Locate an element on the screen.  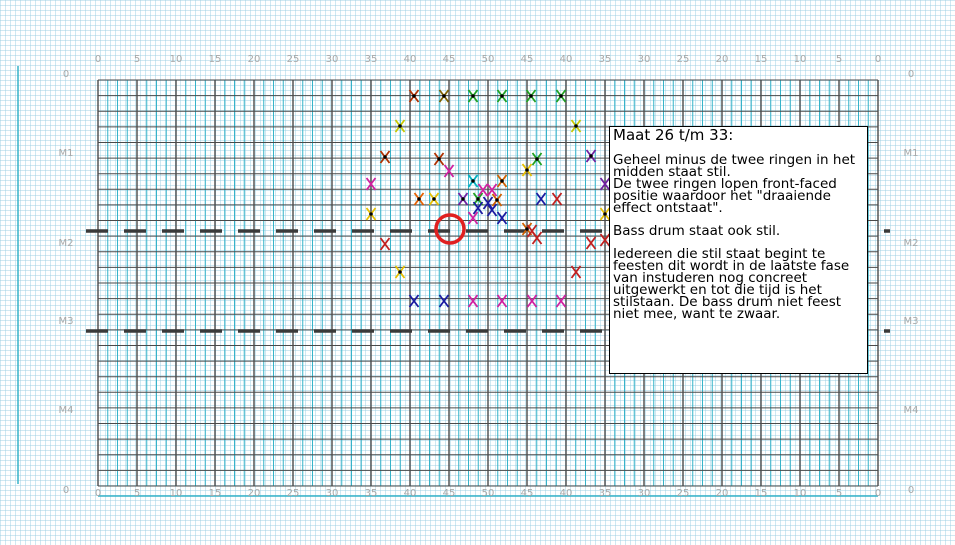
top-scale-label: 15 is located at coordinates (215, 59).